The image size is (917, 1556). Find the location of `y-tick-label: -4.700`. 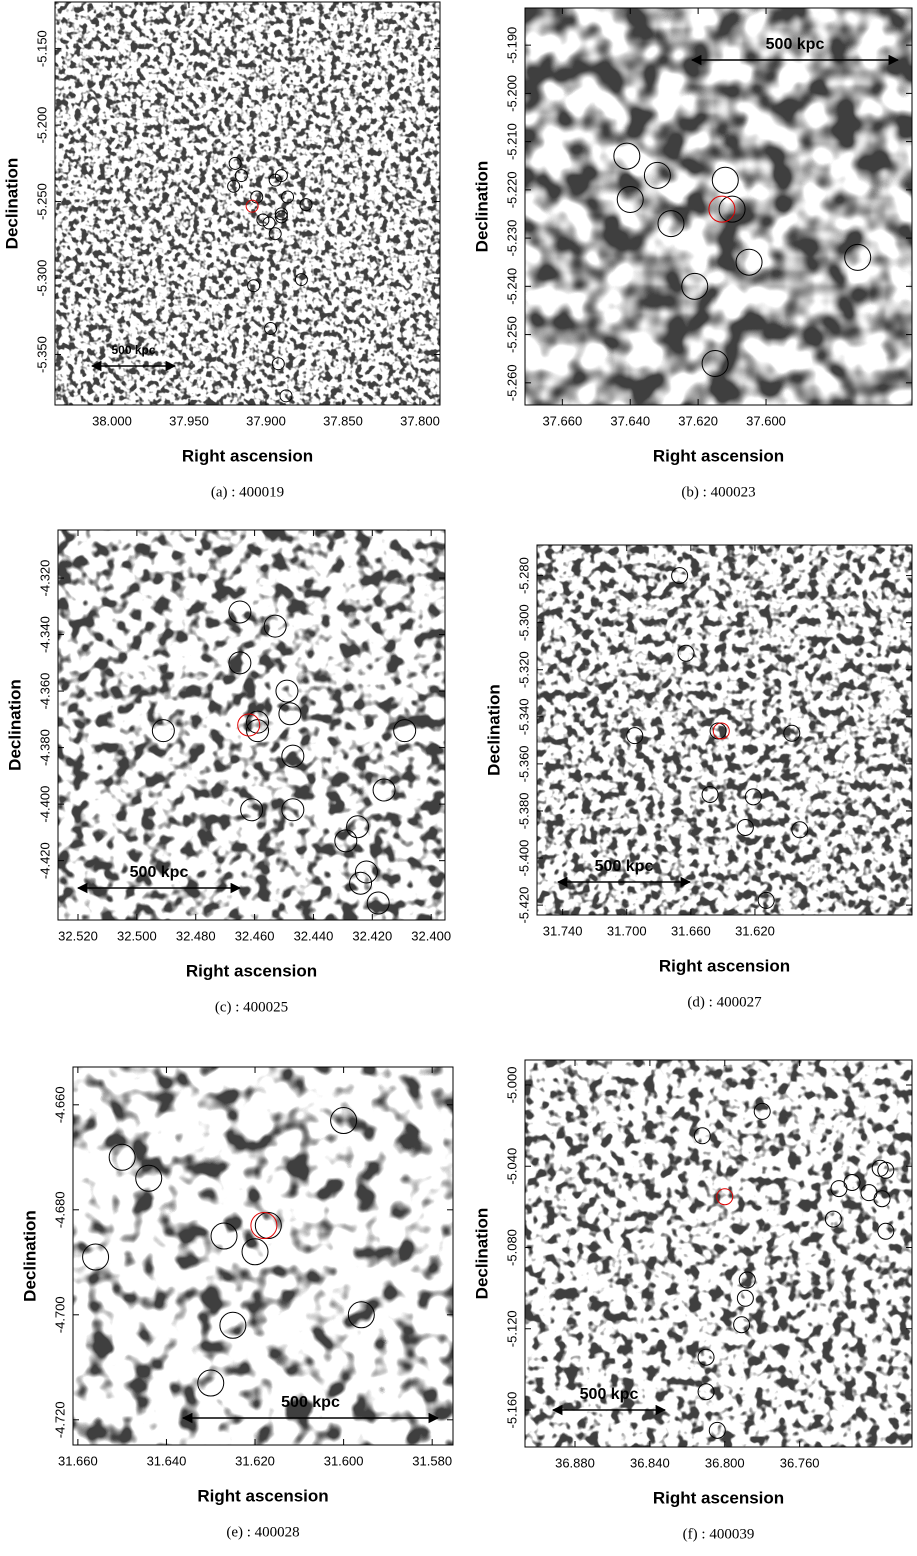

y-tick-label: -4.700 is located at coordinates (59, 1314).